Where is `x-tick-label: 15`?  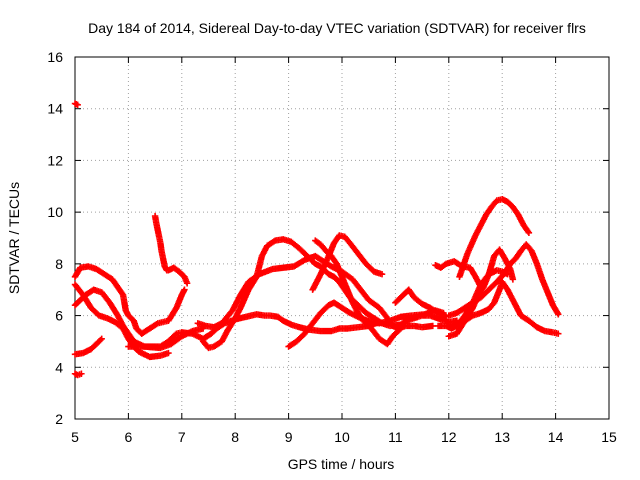
x-tick-label: 15 is located at coordinates (609, 437).